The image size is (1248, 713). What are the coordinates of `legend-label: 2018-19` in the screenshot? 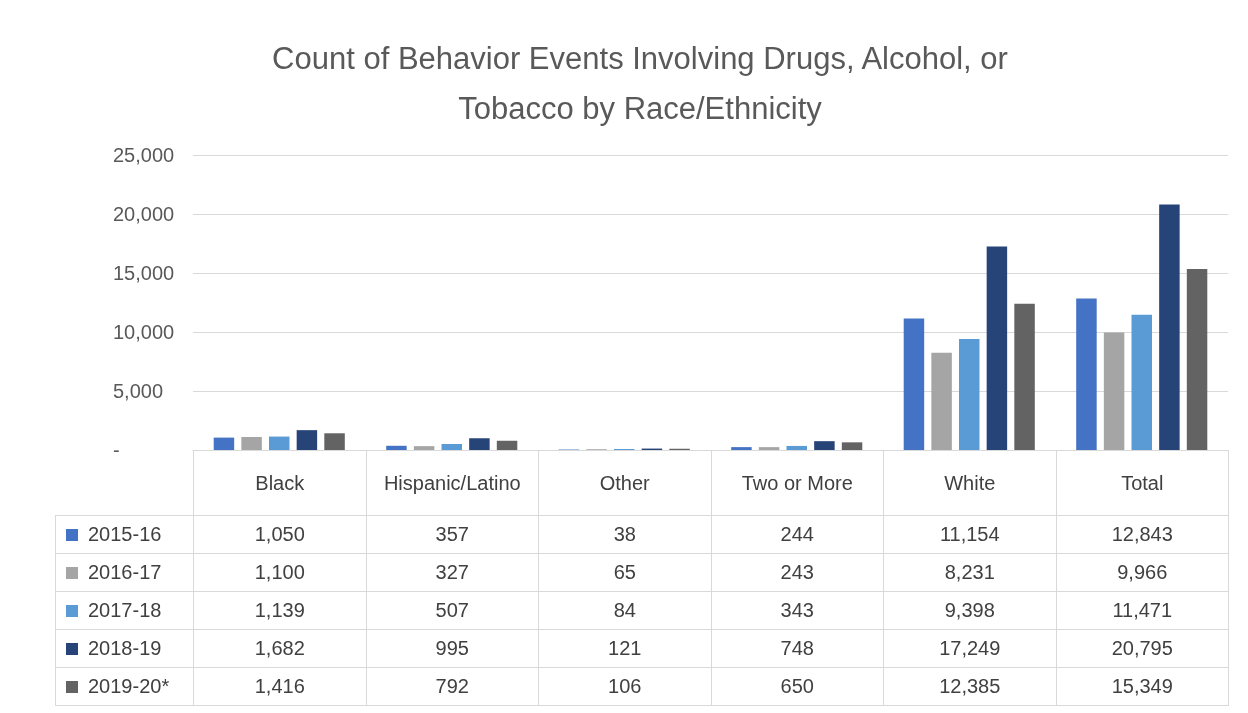 It's located at (124, 648).